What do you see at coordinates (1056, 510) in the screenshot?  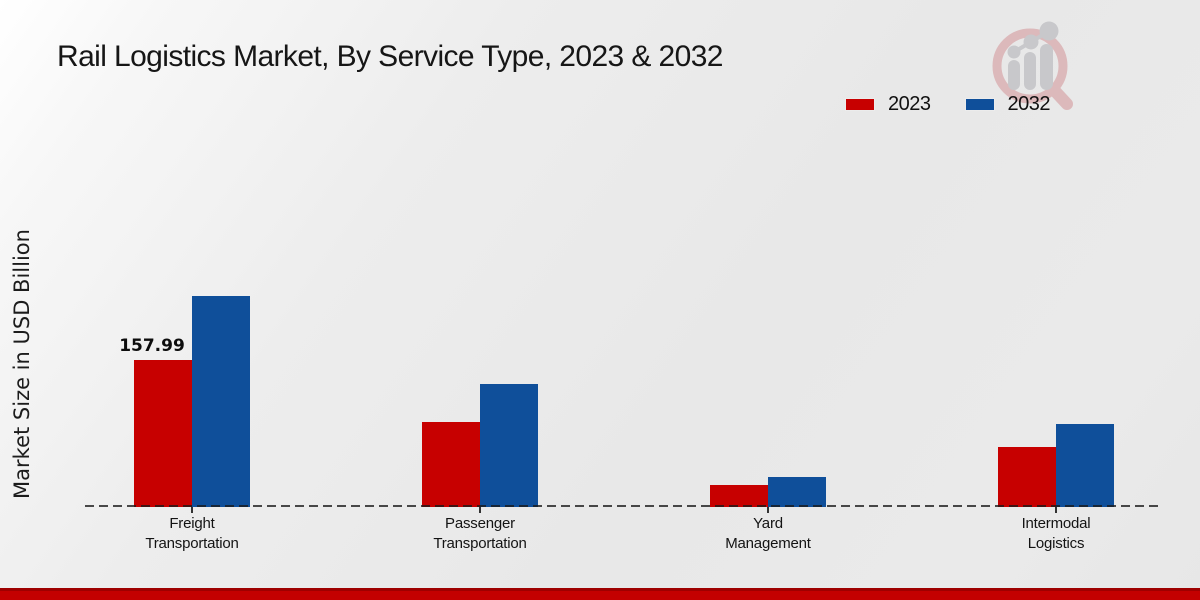 I see `x-tick-intermodal-logistics` at bounding box center [1056, 510].